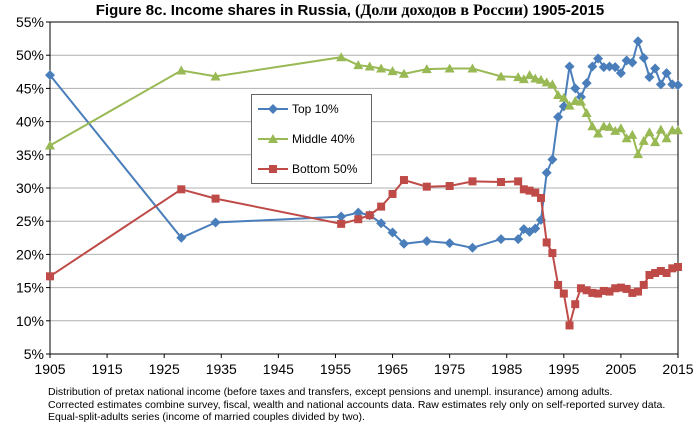 The height and width of the screenshot is (424, 700). What do you see at coordinates (442, 10) in the screenshot?
I see `chart-title-russian: (Доли доходов в России)` at bounding box center [442, 10].